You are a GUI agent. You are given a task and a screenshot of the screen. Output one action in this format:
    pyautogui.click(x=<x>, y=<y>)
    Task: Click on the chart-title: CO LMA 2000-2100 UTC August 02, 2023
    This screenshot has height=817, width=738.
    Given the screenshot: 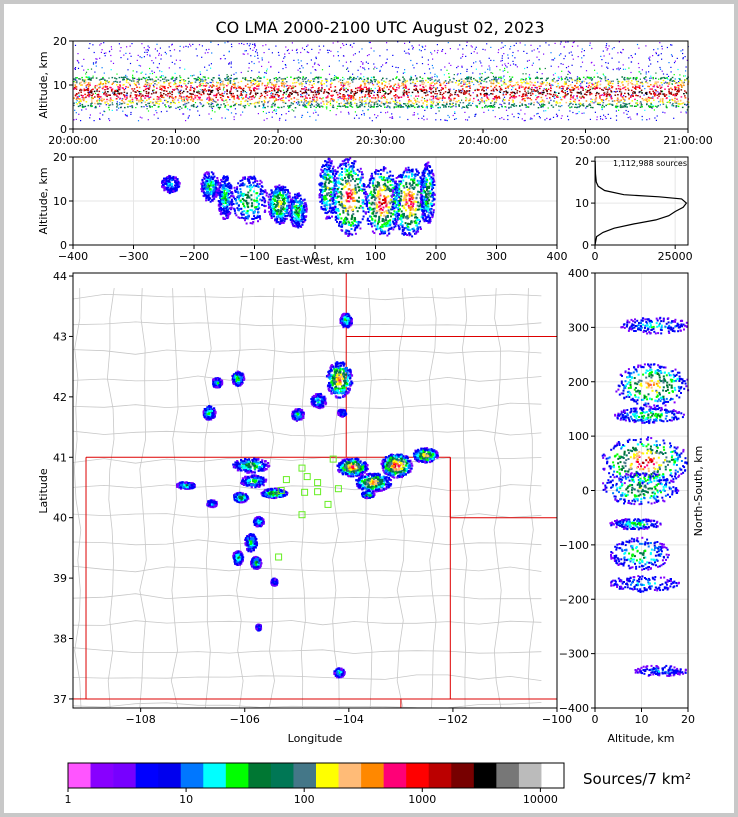 What is the action you would take?
    pyautogui.click(x=379, y=27)
    